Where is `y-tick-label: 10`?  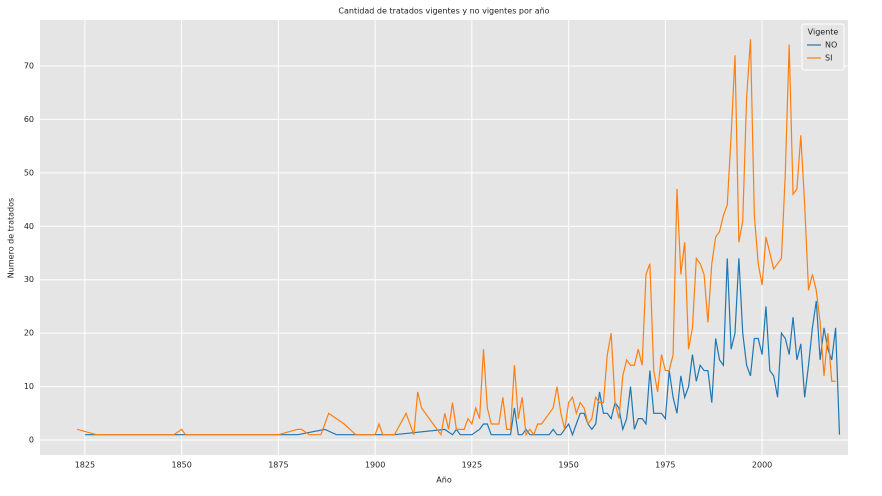
y-tick-label: 10 is located at coordinates (29, 386).